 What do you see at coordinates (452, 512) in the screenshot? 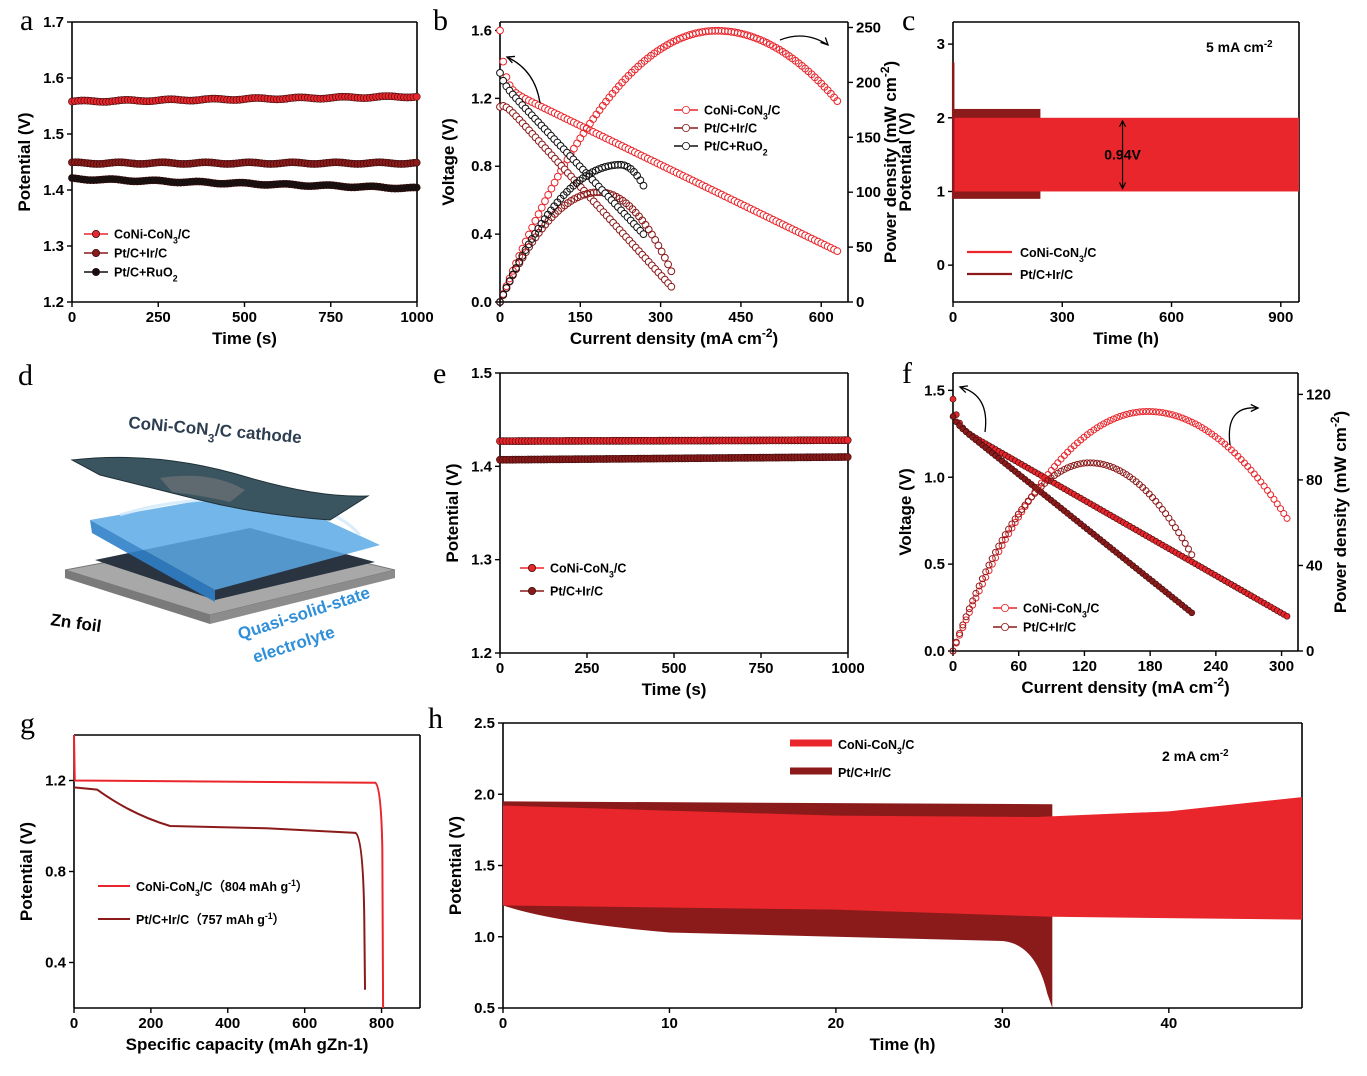
I see `y-axis-label: Potential (V)` at bounding box center [452, 512].